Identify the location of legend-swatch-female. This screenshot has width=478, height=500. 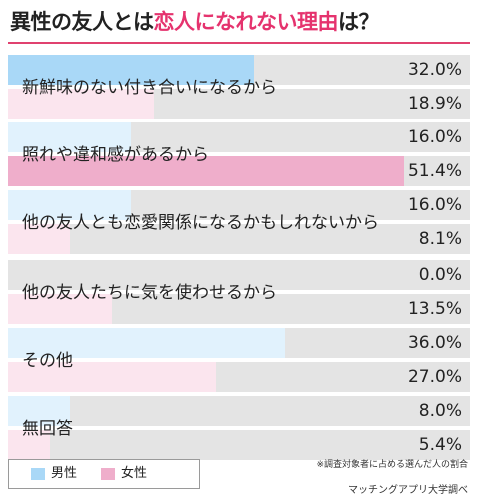
(108, 474).